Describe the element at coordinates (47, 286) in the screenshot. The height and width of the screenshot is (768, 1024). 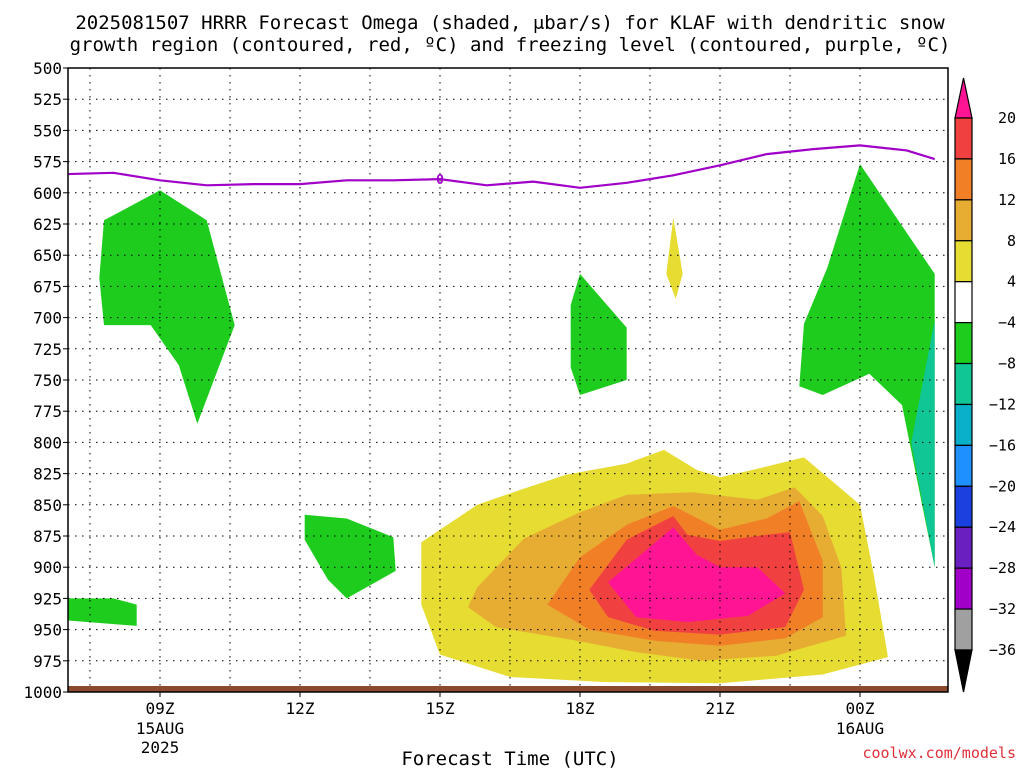
I see `y-tick-label: 675` at that location.